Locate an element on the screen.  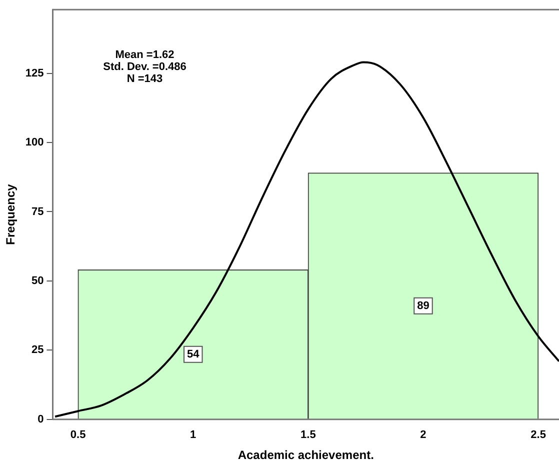
y-tick-label: 25 is located at coordinates (38, 350).